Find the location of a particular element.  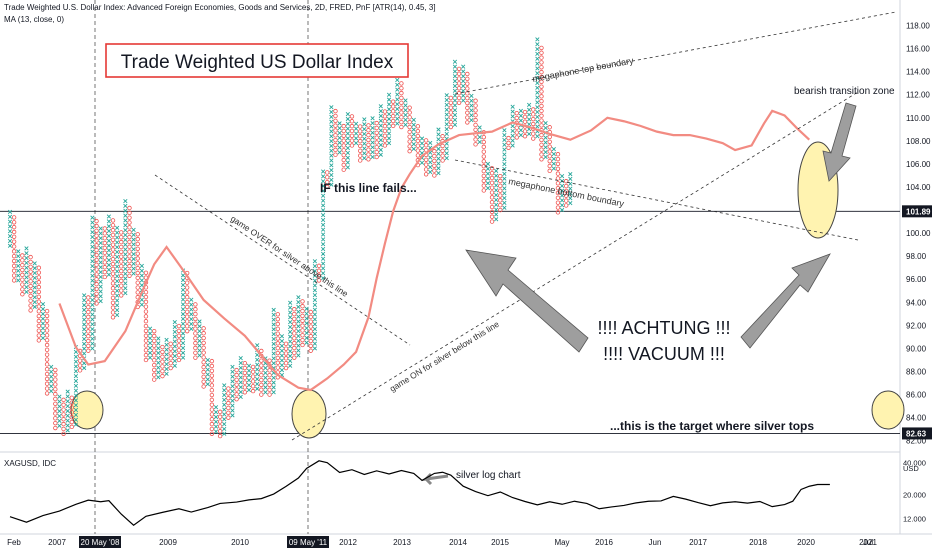

silver-panel is located at coordinates (419, 493).